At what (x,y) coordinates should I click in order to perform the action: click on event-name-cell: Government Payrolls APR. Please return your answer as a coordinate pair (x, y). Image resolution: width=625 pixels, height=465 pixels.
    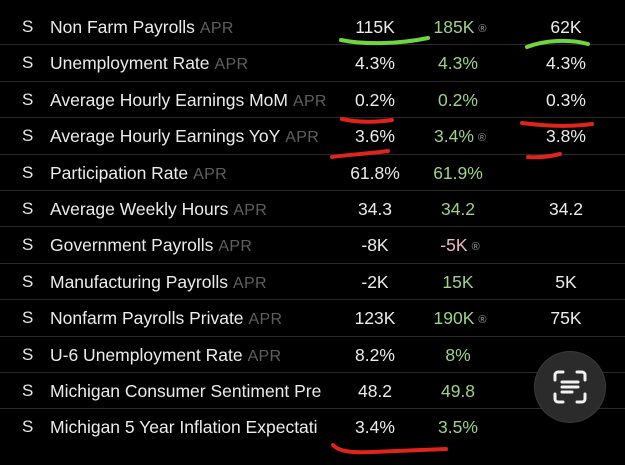
    Looking at the image, I should click on (192, 245).